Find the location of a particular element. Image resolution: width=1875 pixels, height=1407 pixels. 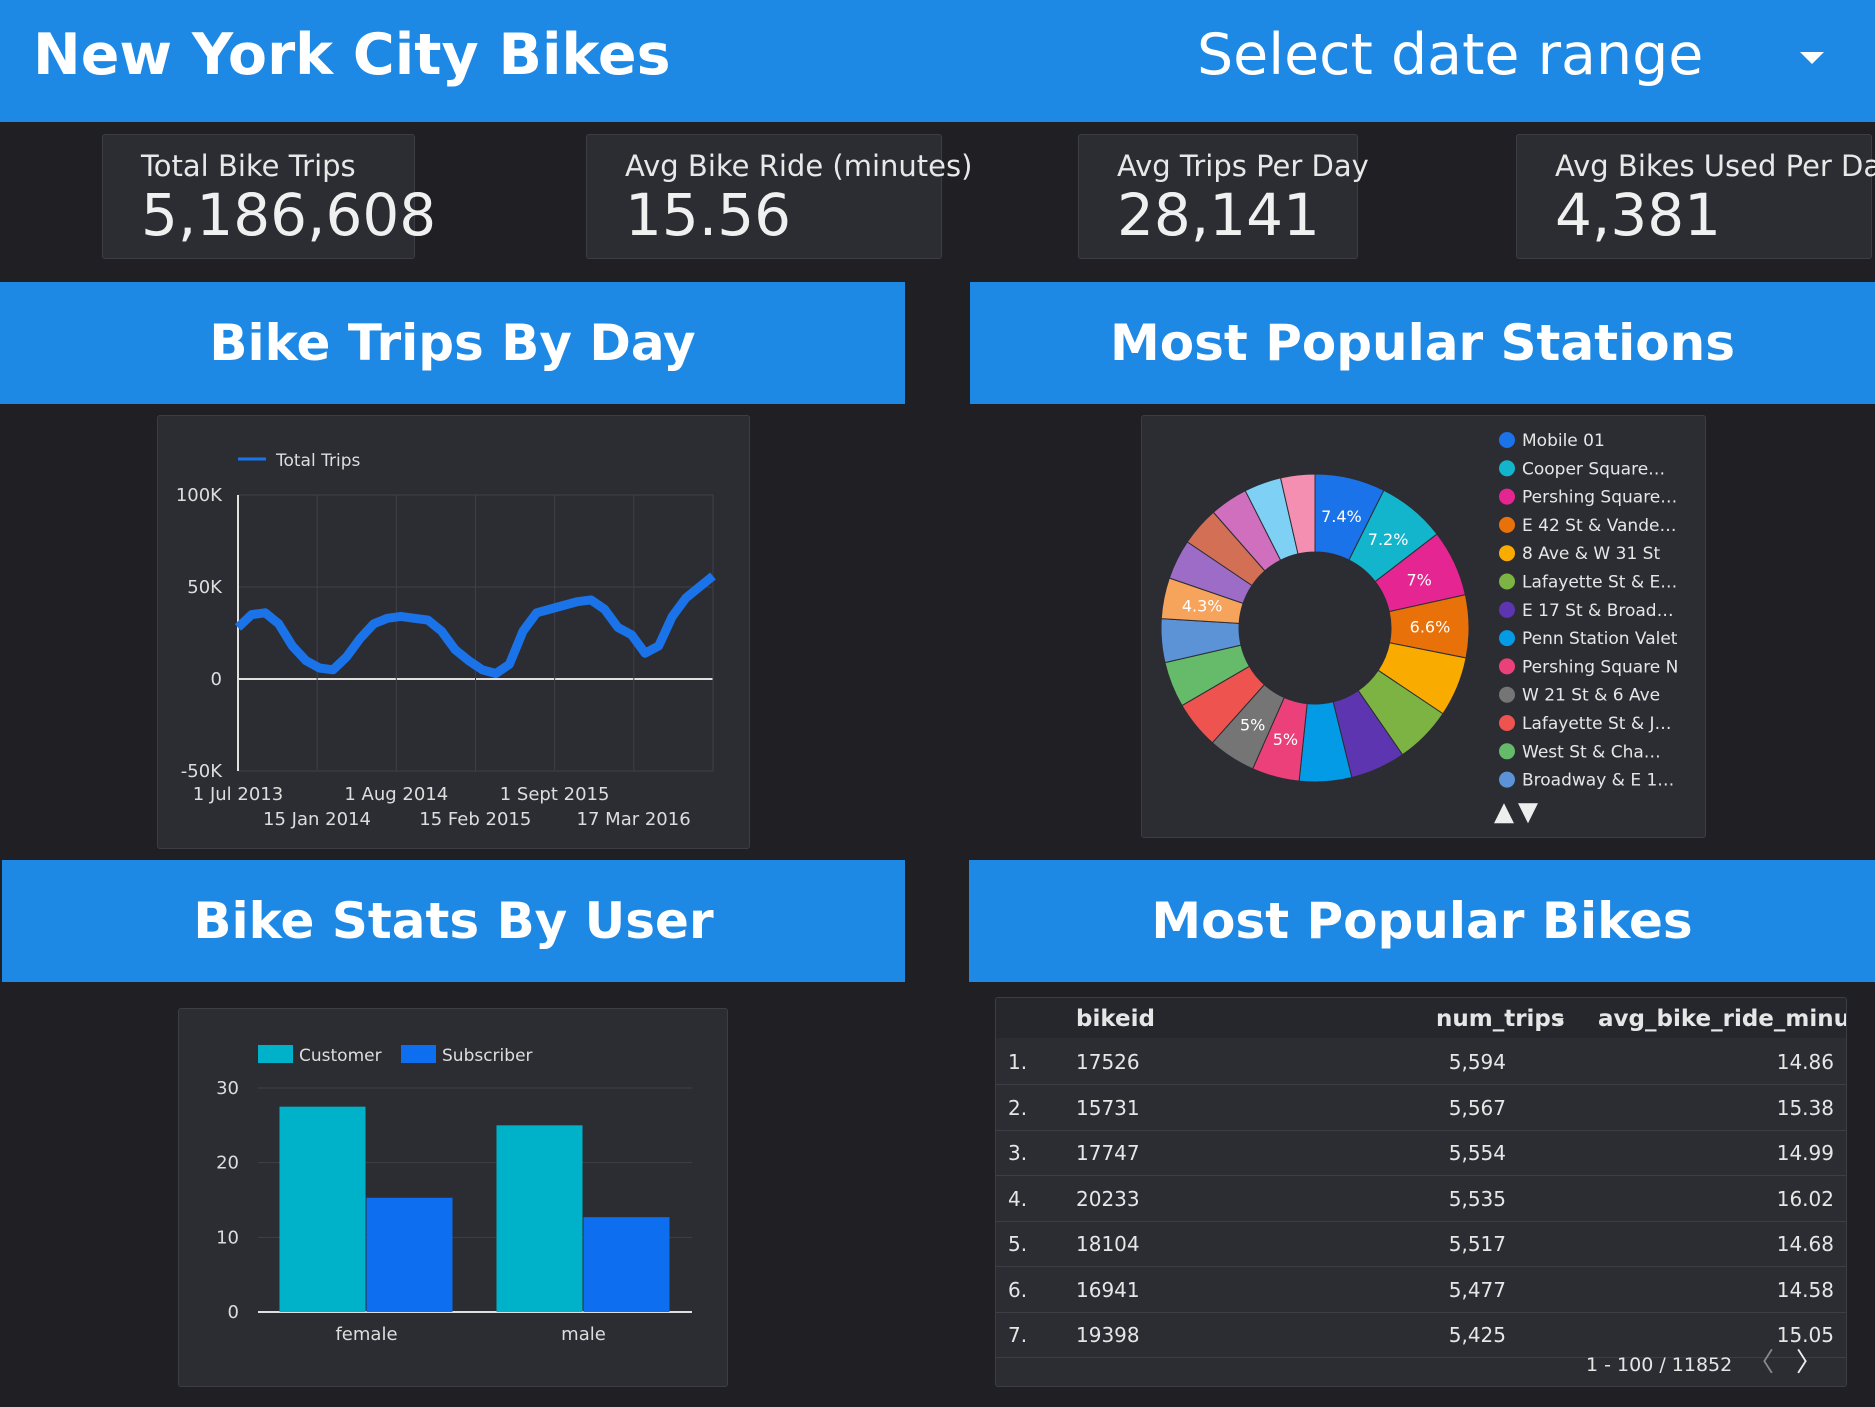

y-tick-label: 30 is located at coordinates (227, 1088).